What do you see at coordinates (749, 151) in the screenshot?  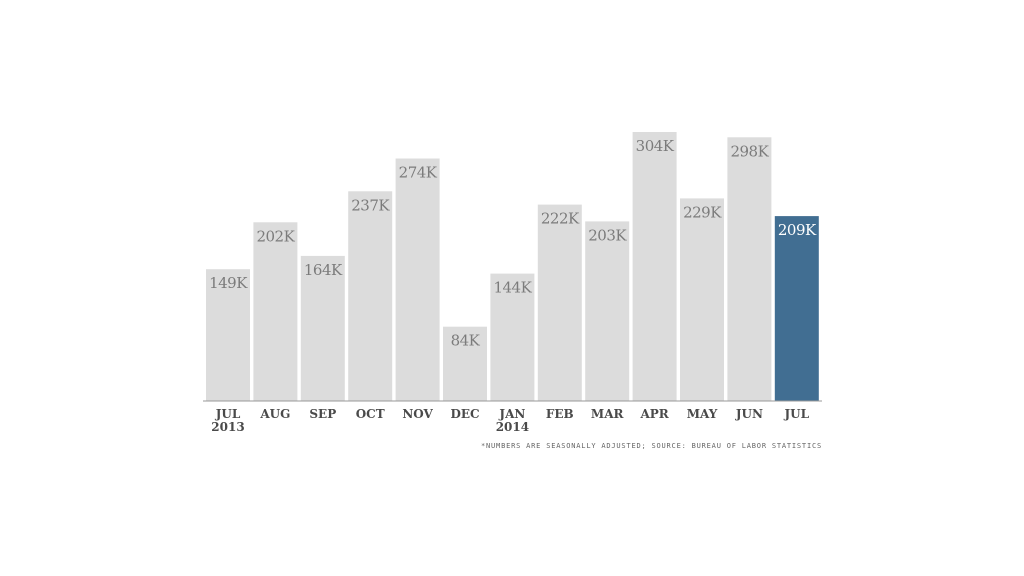 I see `bar-value-label-11: 298K` at bounding box center [749, 151].